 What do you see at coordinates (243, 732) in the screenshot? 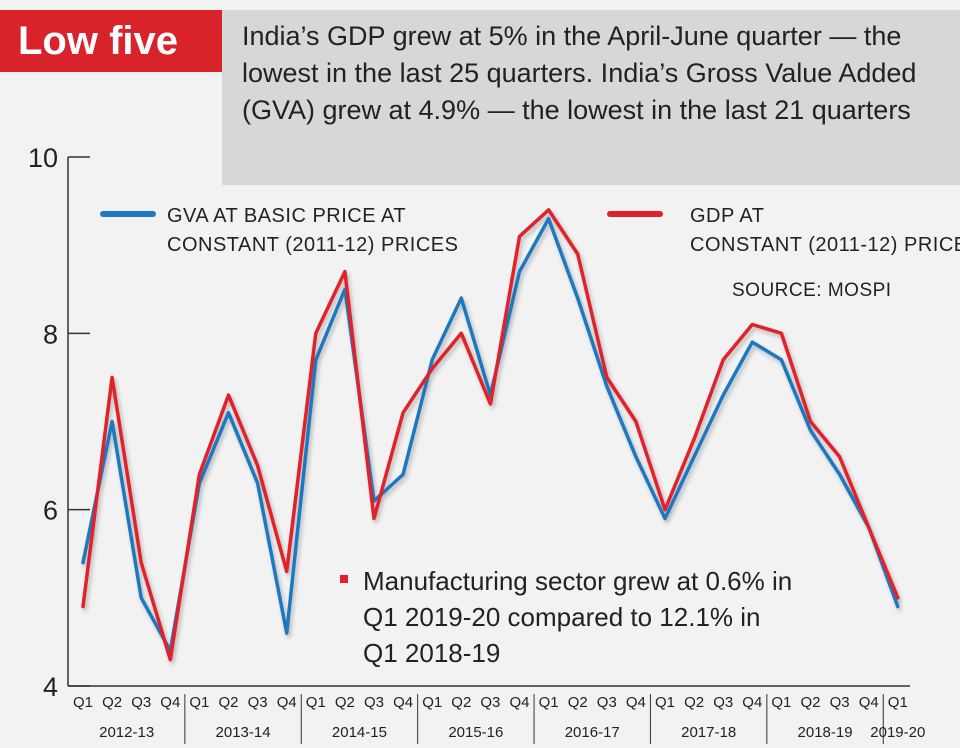
I see `year-label: 2013-14` at bounding box center [243, 732].